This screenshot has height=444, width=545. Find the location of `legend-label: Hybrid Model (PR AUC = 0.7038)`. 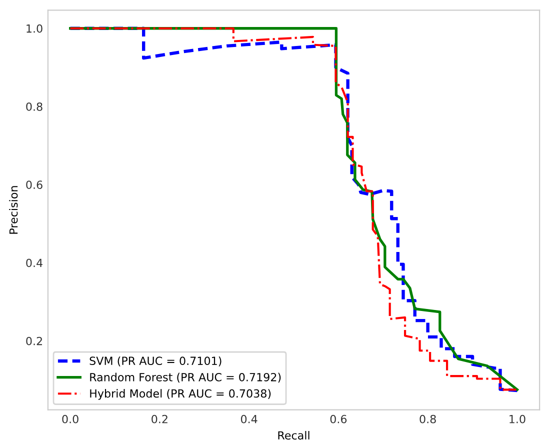

legend-label: Hybrid Model (PR AUC = 0.7038) is located at coordinates (180, 394).